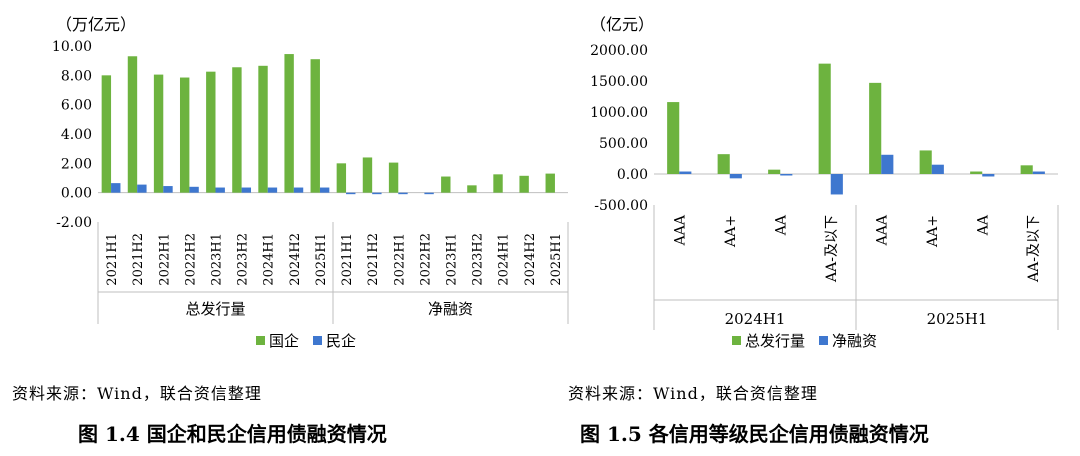 Image resolution: width=1080 pixels, height=456 pixels. Describe the element at coordinates (823, 340) in the screenshot. I see `legend-swatch-净融资` at that location.